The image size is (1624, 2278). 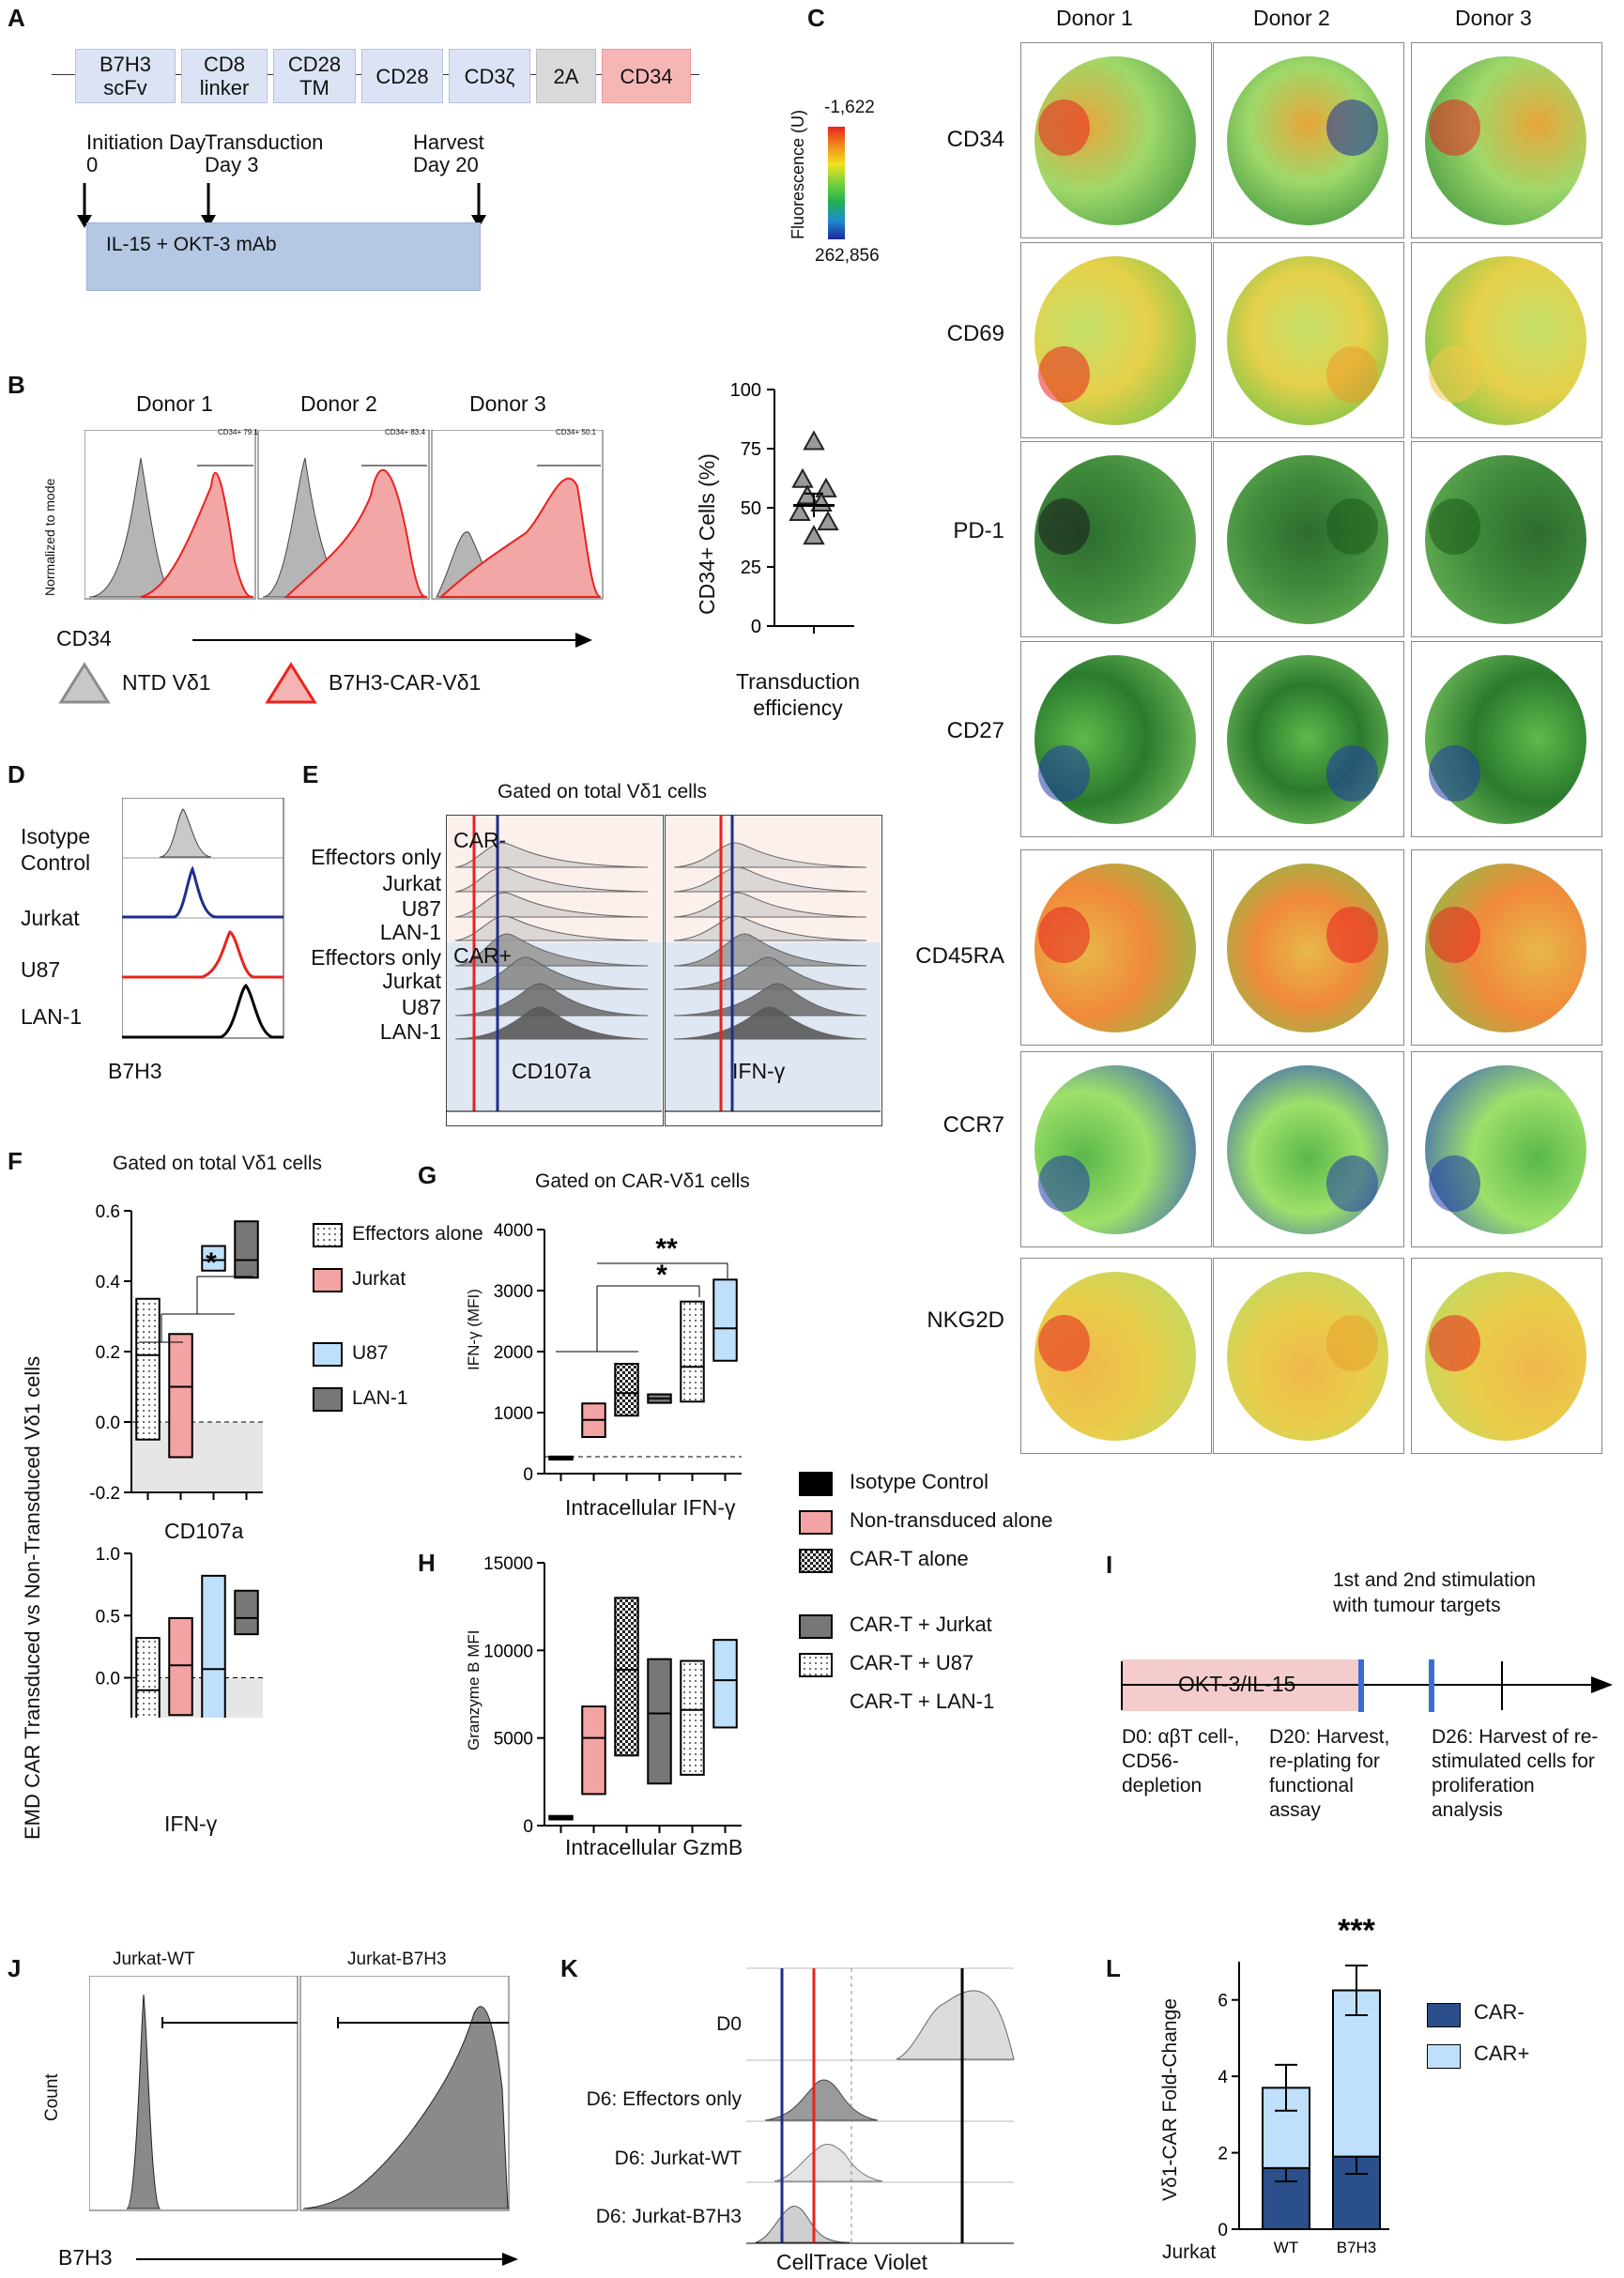 I want to click on colorbar-bottom-label: 262,856, so click(x=847, y=256).